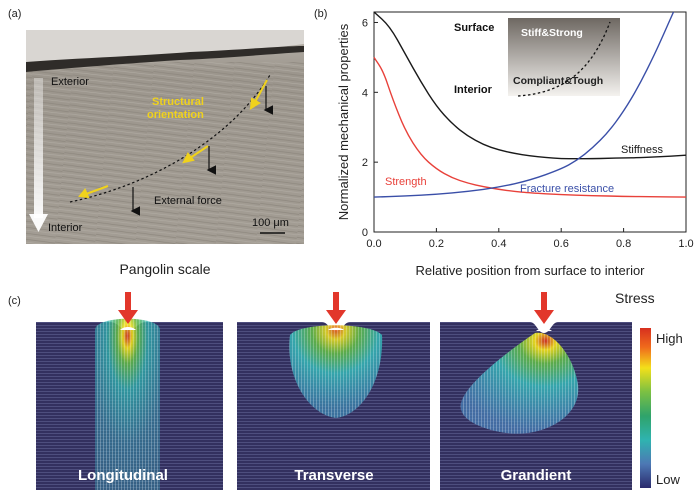 The image size is (700, 497). Describe the element at coordinates (70, 82) in the screenshot. I see `exterior-label: Exterior` at that location.